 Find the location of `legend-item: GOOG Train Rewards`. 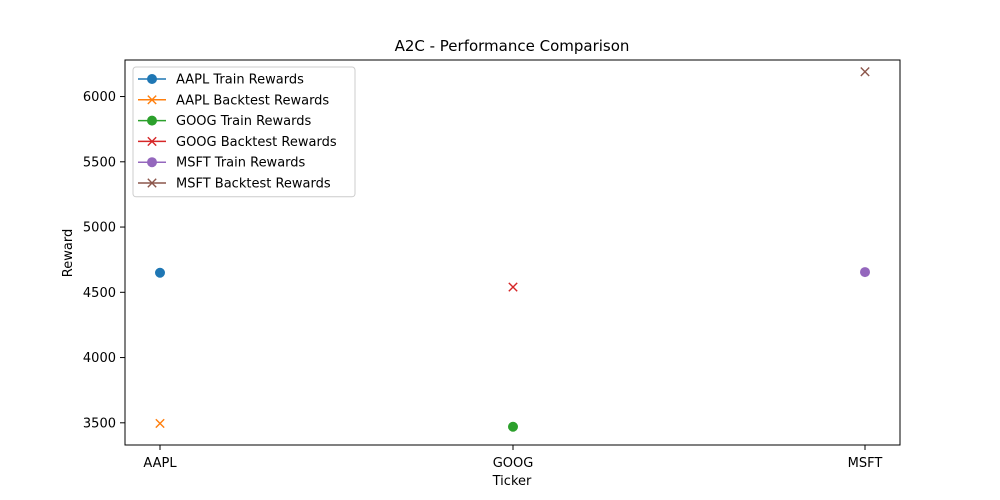

legend-item: GOOG Train Rewards is located at coordinates (224, 121).